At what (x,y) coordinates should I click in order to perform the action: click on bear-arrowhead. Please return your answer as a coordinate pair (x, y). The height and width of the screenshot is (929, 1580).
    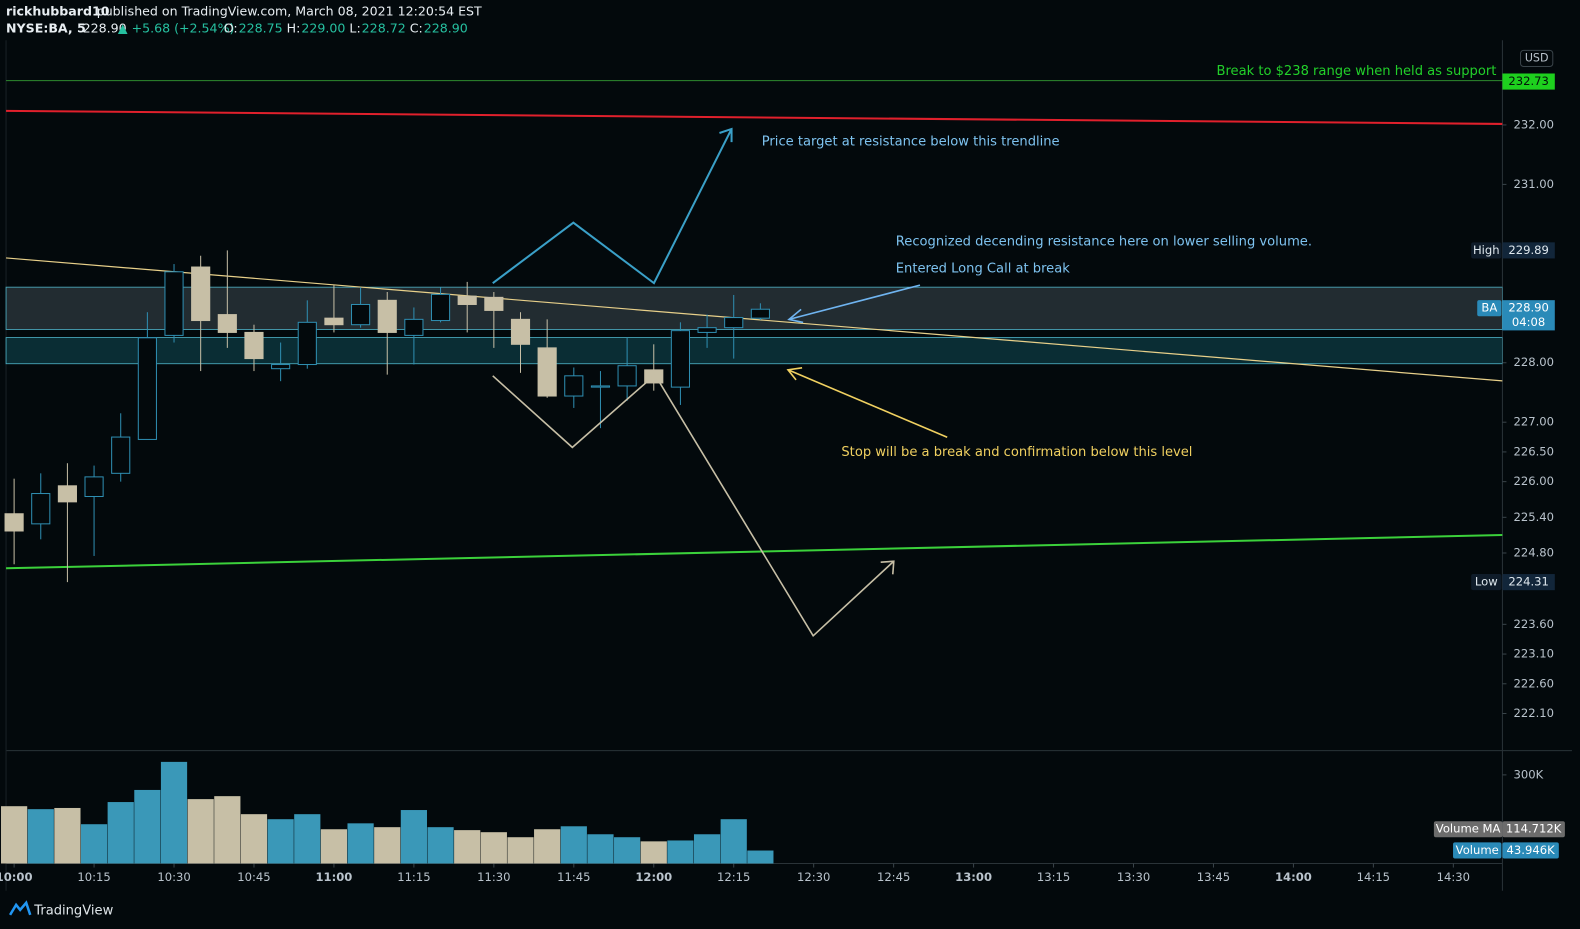
    Looking at the image, I should click on (887, 567).